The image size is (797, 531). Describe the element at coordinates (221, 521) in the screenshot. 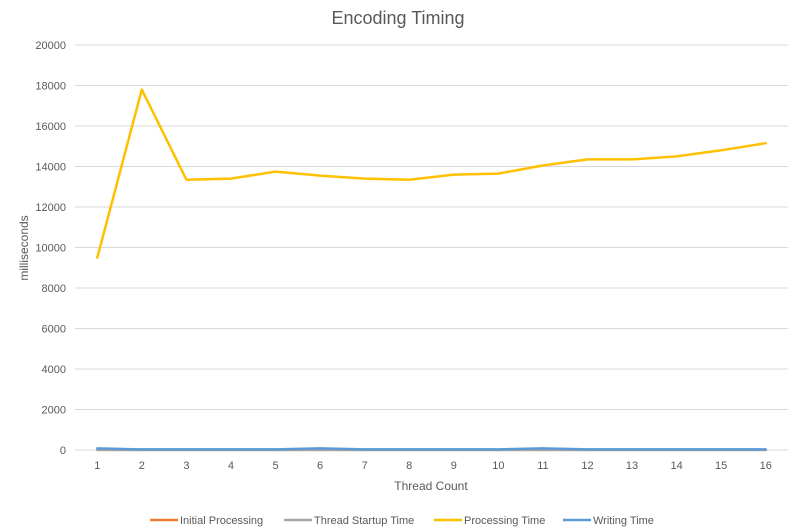

I see `legend-label: Initial Processing` at that location.